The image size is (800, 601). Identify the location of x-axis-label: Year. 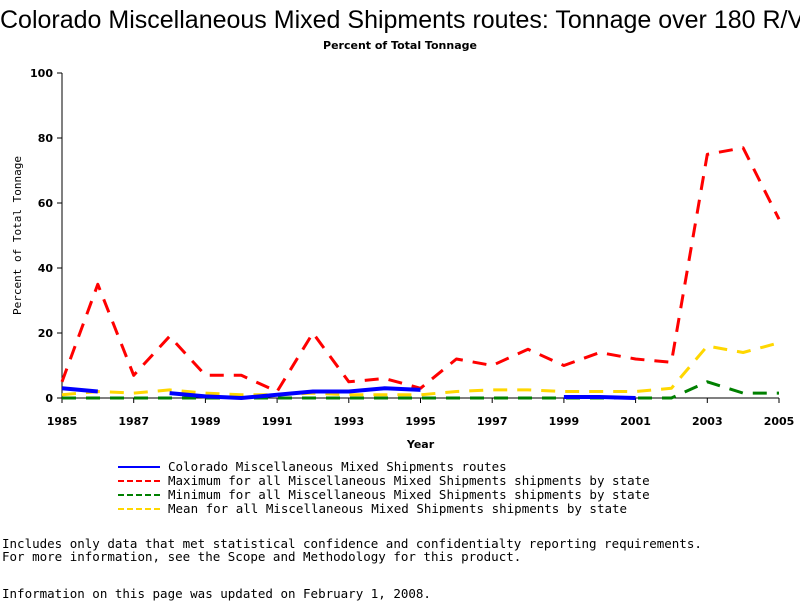
(420, 444).